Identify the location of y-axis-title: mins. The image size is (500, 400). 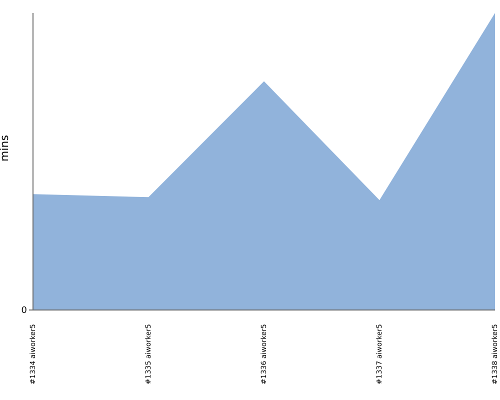
(5, 148).